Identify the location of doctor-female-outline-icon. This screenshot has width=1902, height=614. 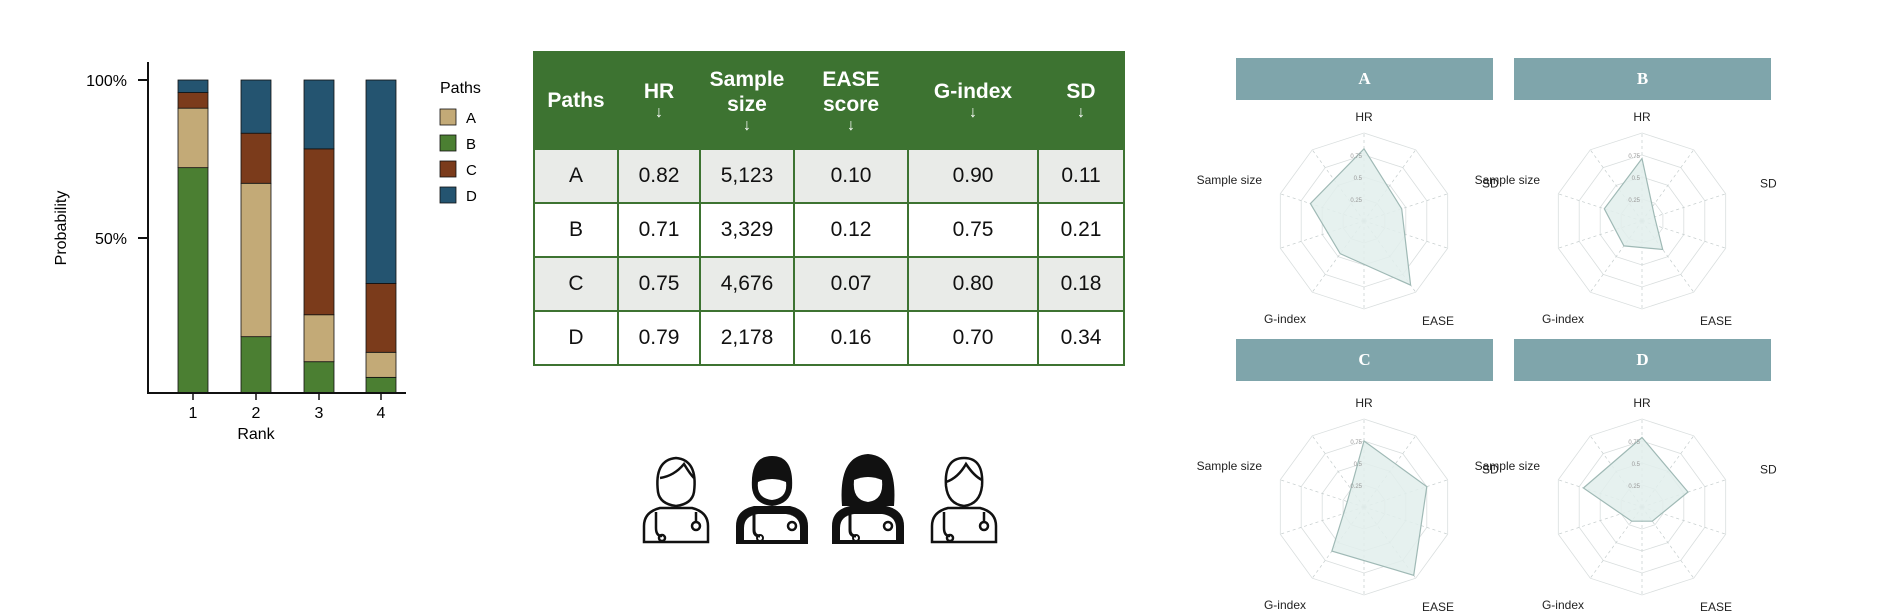
(676, 500).